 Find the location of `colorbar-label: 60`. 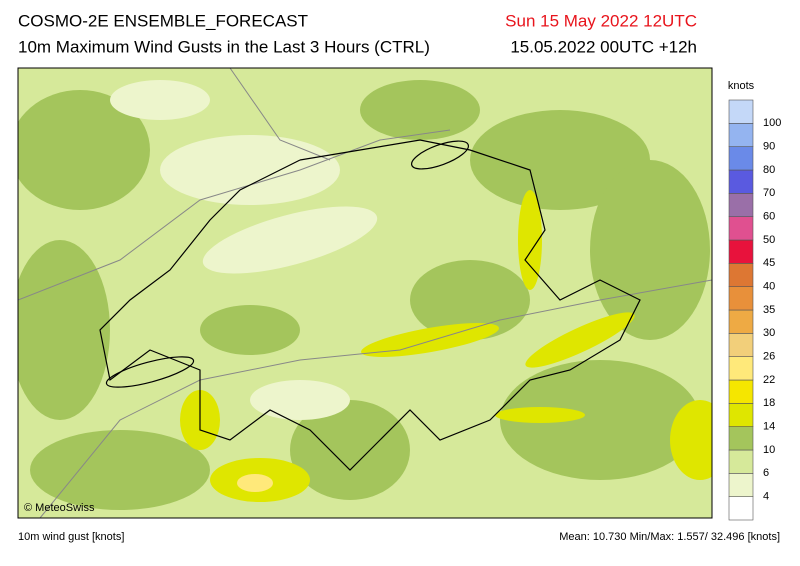

colorbar-label: 60 is located at coordinates (769, 217).